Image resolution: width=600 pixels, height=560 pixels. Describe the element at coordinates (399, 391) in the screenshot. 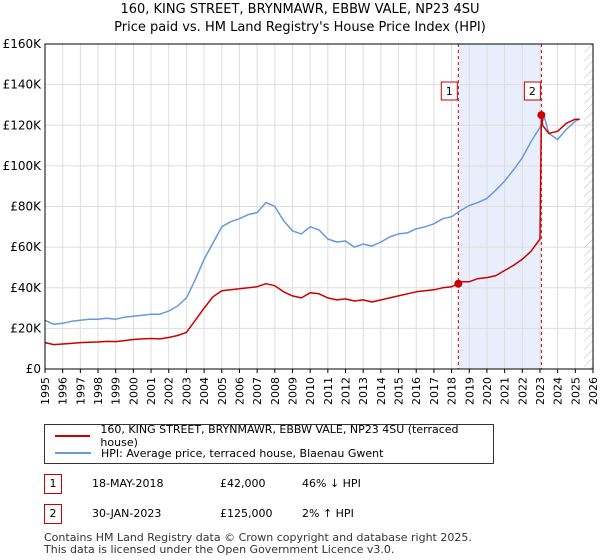

I see `x-tick-label: 2015` at that location.